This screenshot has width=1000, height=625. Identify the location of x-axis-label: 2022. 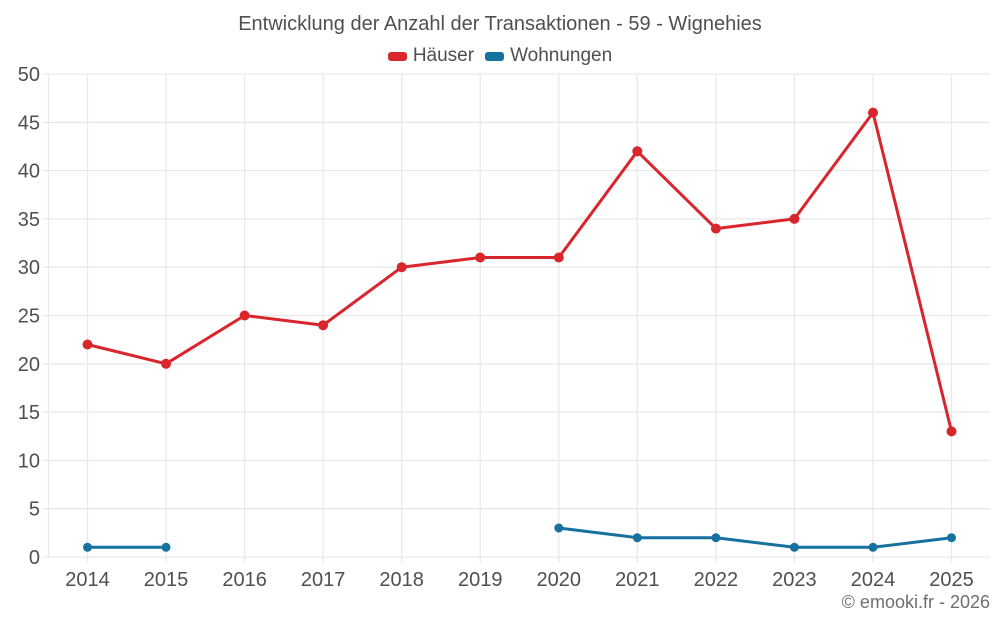
(716, 580).